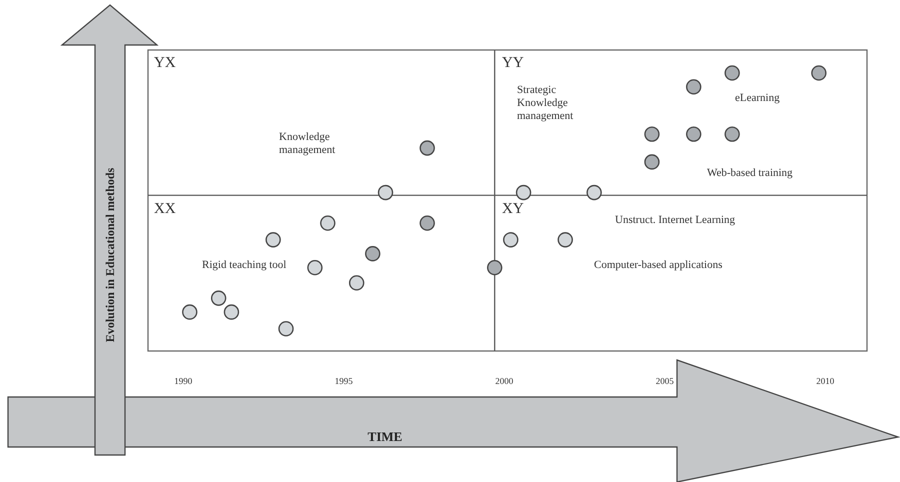  I want to click on annotation: eLearning, so click(757, 98).